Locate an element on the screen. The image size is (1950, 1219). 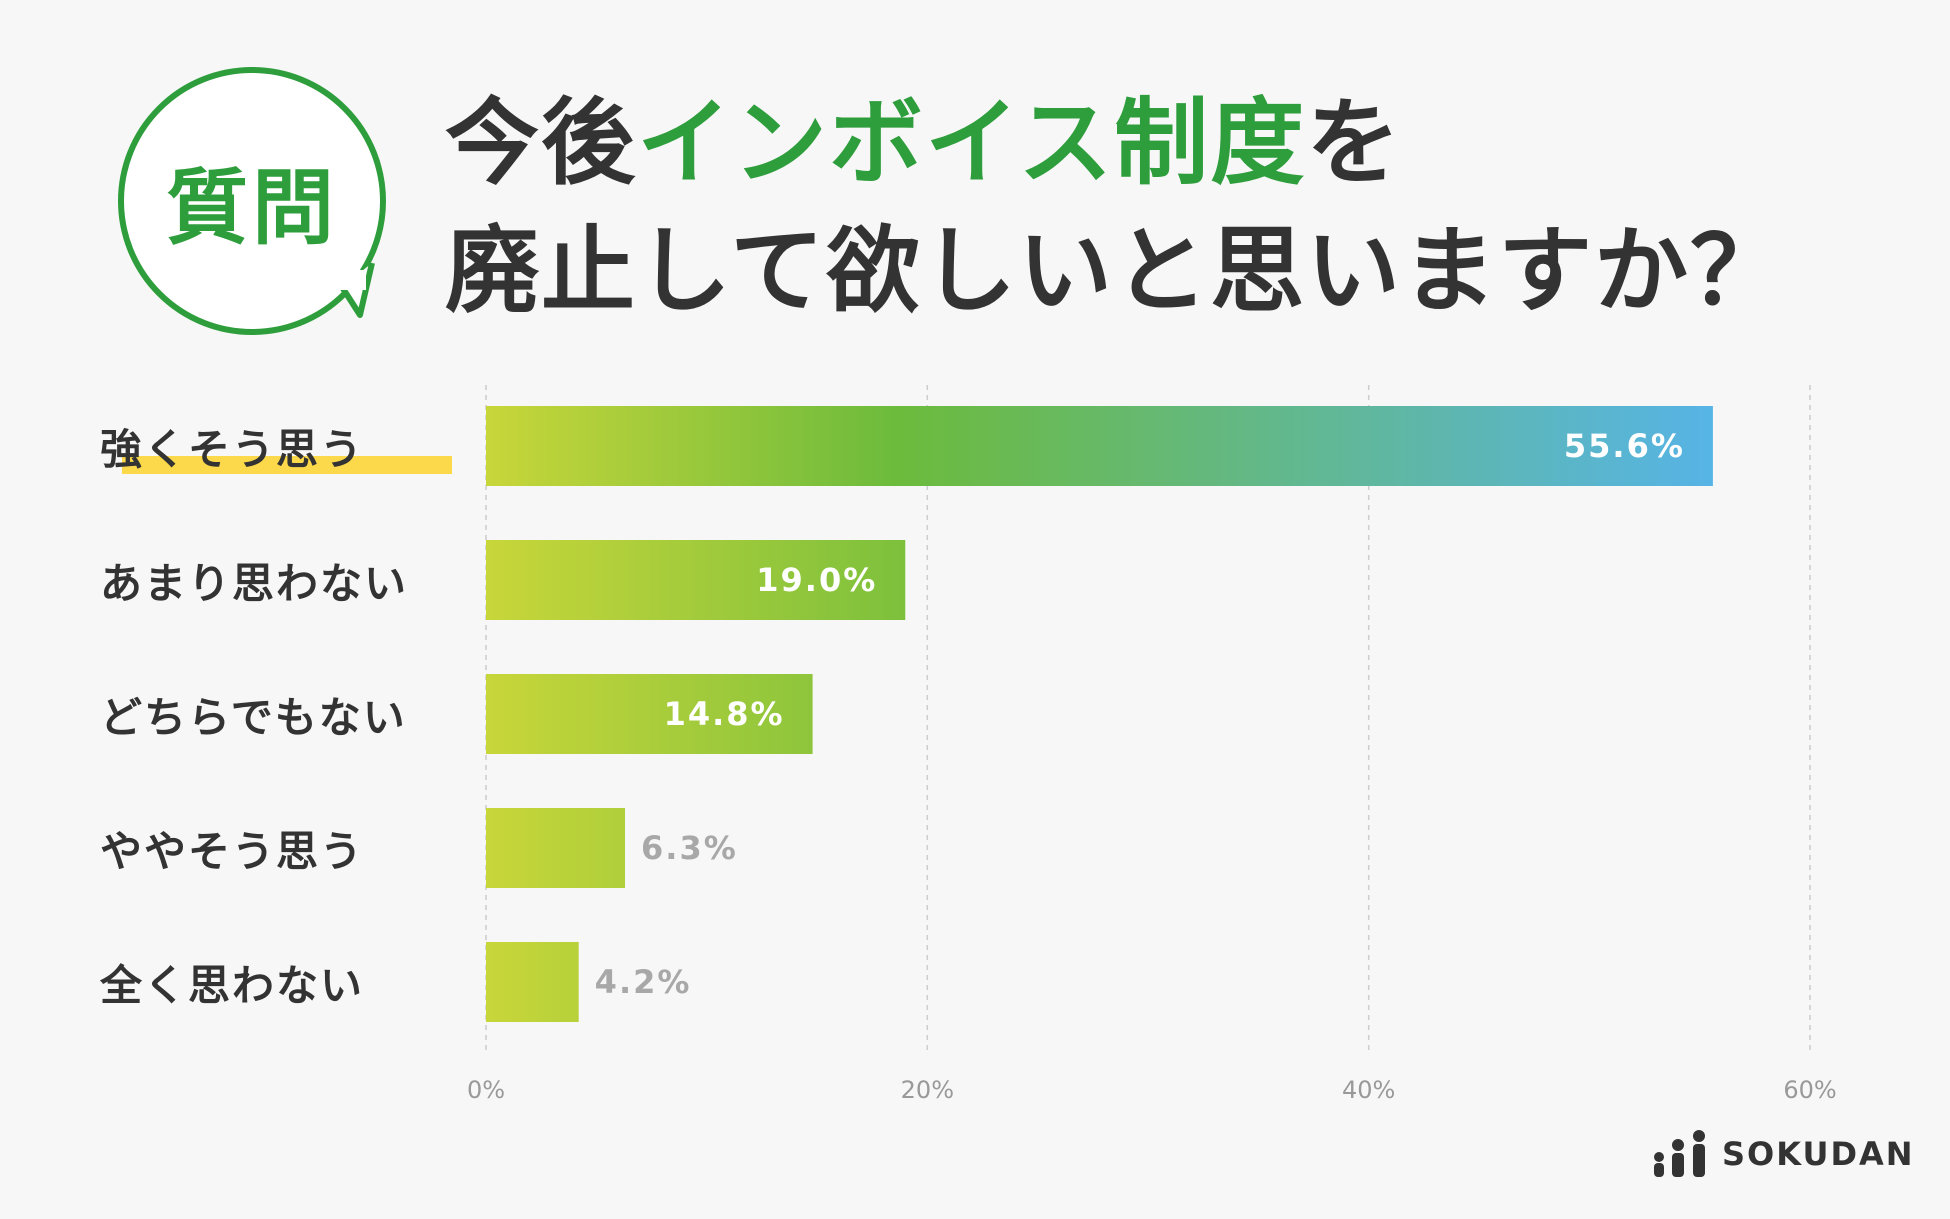
category-highlight is located at coordinates (287, 465).